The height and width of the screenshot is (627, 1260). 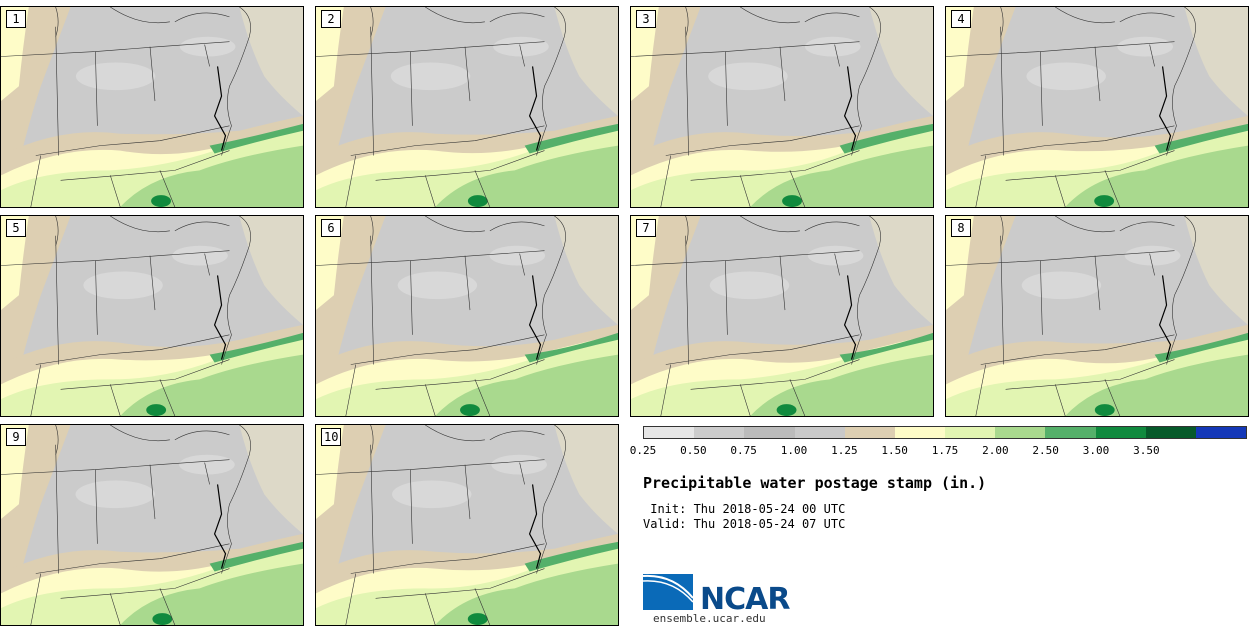 What do you see at coordinates (16, 437) in the screenshot?
I see `panel-member-label: 9` at bounding box center [16, 437].